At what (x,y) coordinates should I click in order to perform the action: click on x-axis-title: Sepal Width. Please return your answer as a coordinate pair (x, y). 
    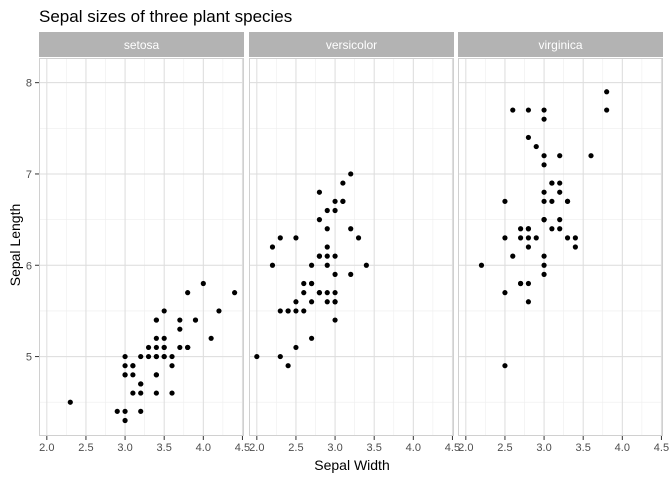
    Looking at the image, I should click on (351, 465).